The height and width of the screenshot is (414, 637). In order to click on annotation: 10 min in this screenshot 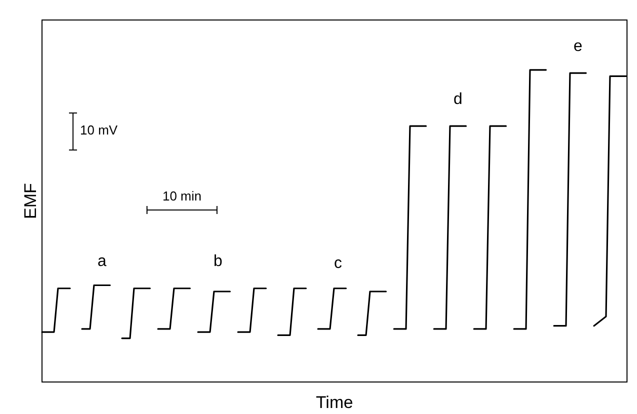, I will do `click(182, 196)`.